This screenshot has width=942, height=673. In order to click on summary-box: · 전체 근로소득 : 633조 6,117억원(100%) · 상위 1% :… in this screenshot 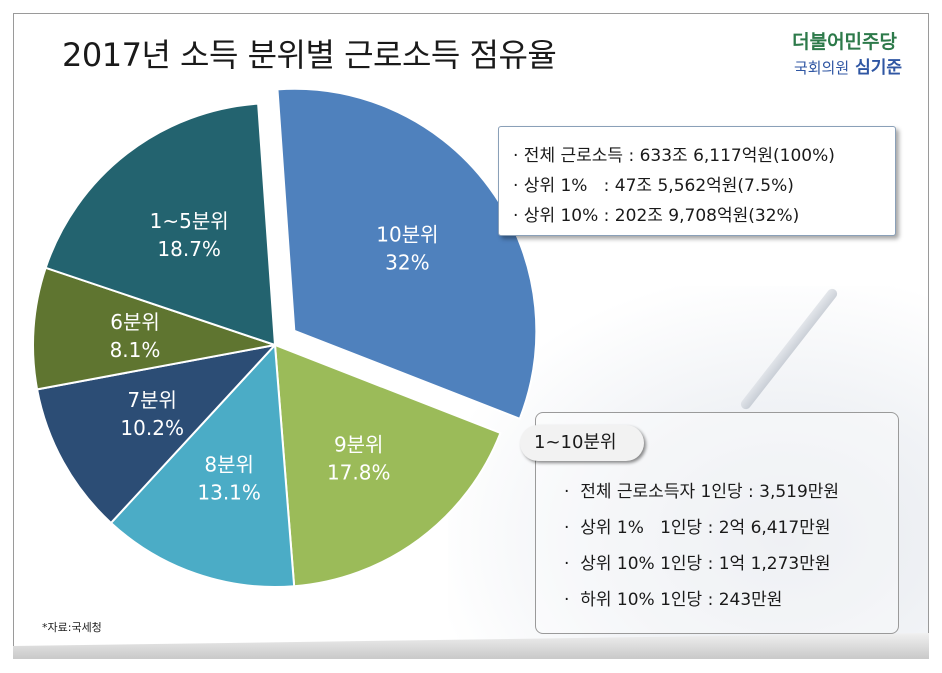, I will do `click(697, 181)`.